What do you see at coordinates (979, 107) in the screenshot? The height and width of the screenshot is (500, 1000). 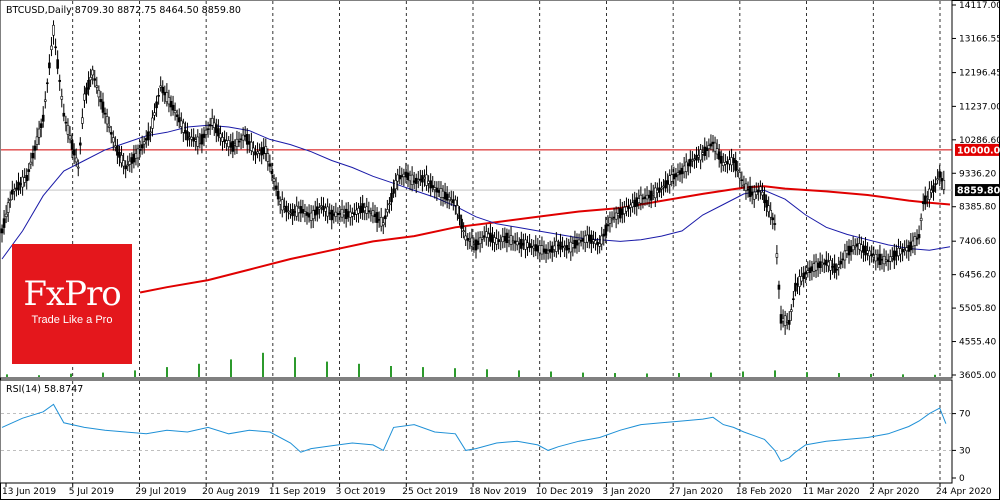 I see `price-tick-label: 11237.00` at bounding box center [979, 107].